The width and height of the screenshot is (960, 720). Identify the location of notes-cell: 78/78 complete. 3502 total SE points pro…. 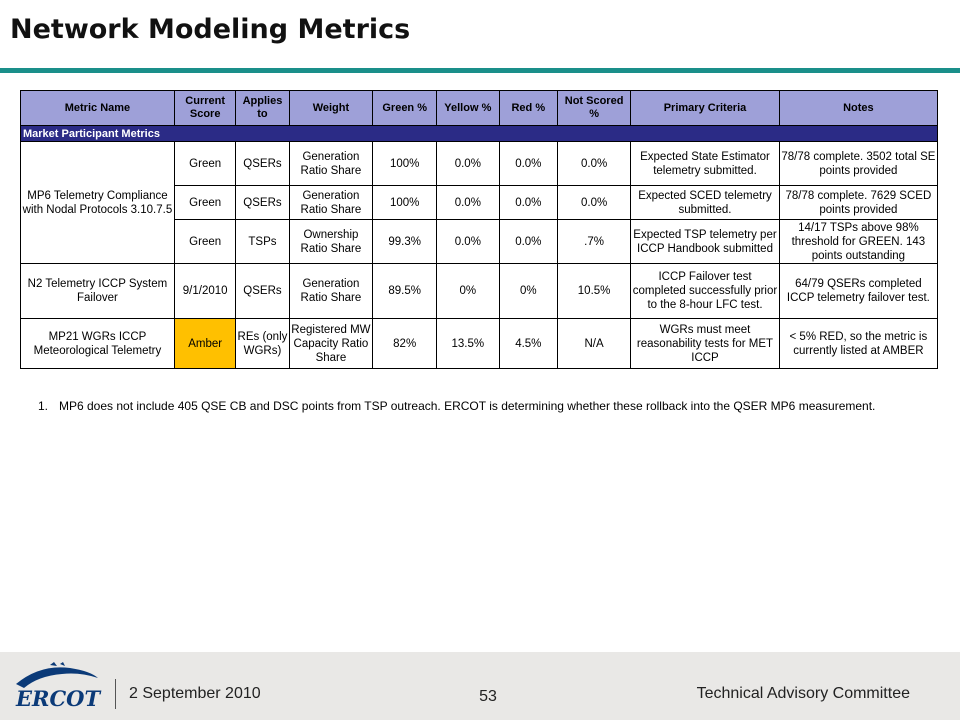
(858, 163).